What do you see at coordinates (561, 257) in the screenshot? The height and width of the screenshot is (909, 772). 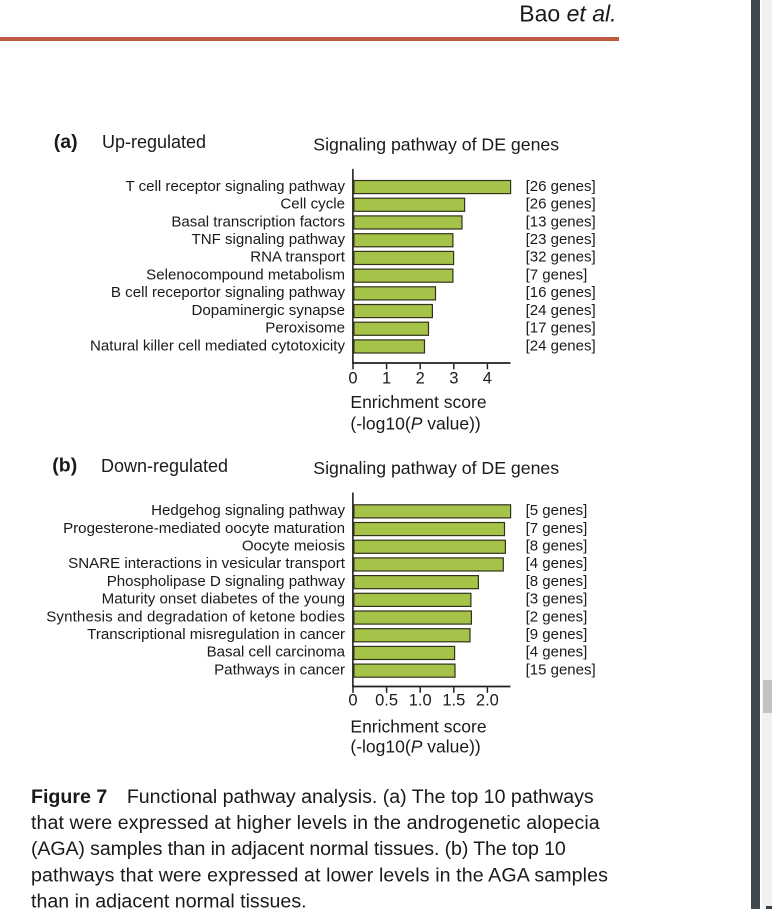 I see `svg-text: [32 genes]` at bounding box center [561, 257].